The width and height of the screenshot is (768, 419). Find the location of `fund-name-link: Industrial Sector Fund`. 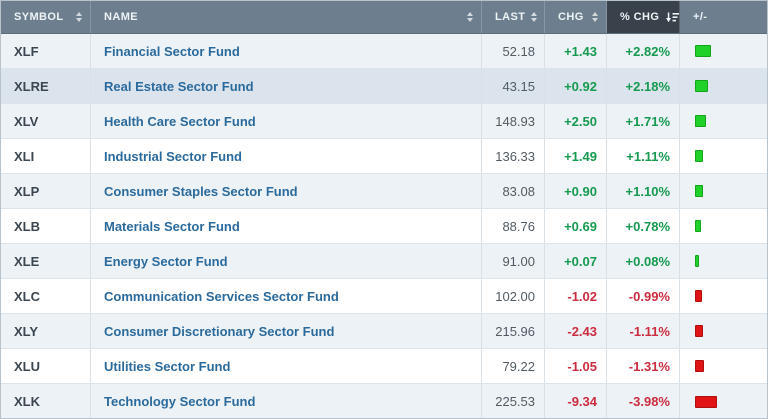

fund-name-link: Industrial Sector Fund is located at coordinates (173, 156).